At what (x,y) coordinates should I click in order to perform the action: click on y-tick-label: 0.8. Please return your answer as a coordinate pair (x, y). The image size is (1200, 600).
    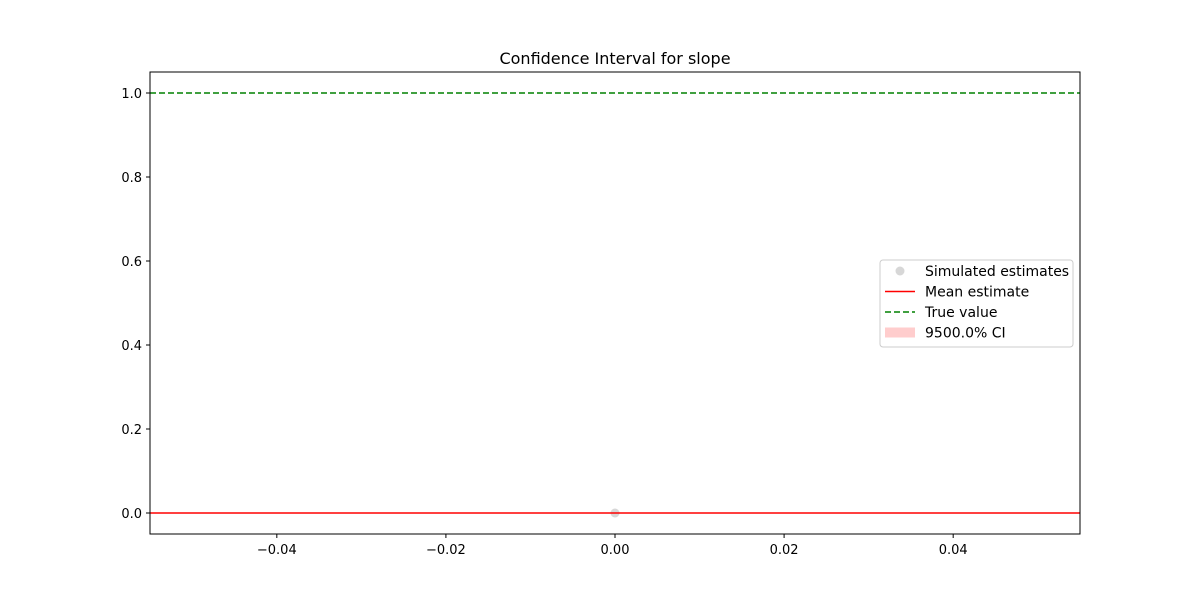
    Looking at the image, I should click on (131, 178).